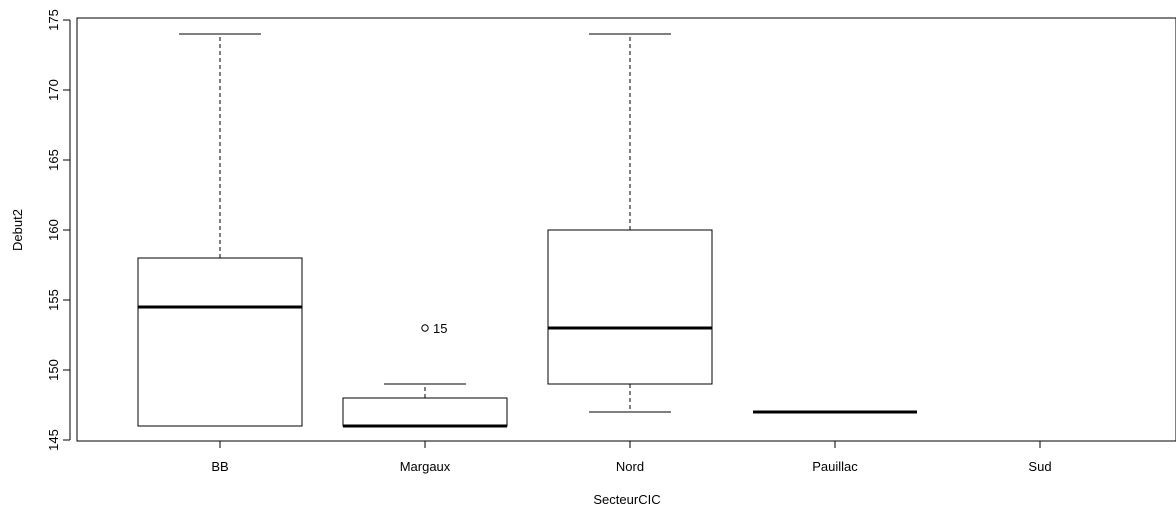 This screenshot has width=1176, height=511. Describe the element at coordinates (53, 300) in the screenshot. I see `y-tick-label: 155` at that location.